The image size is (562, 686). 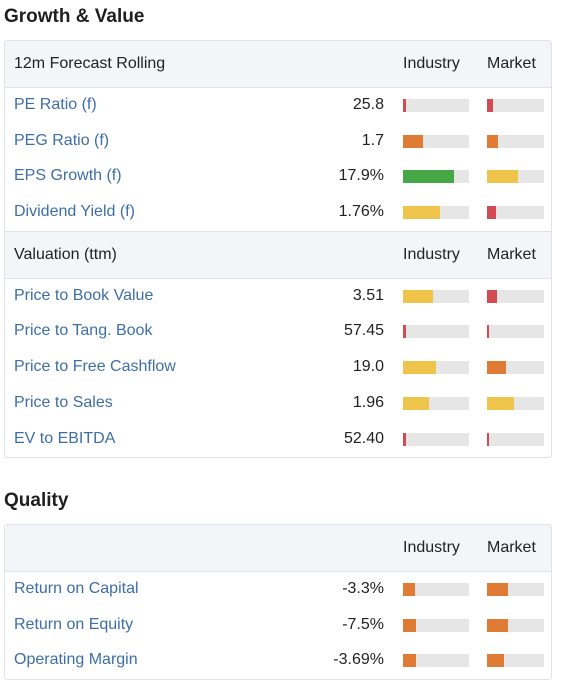 What do you see at coordinates (278, 661) in the screenshot?
I see `metric-row: Operating Margin -3.69%` at bounding box center [278, 661].